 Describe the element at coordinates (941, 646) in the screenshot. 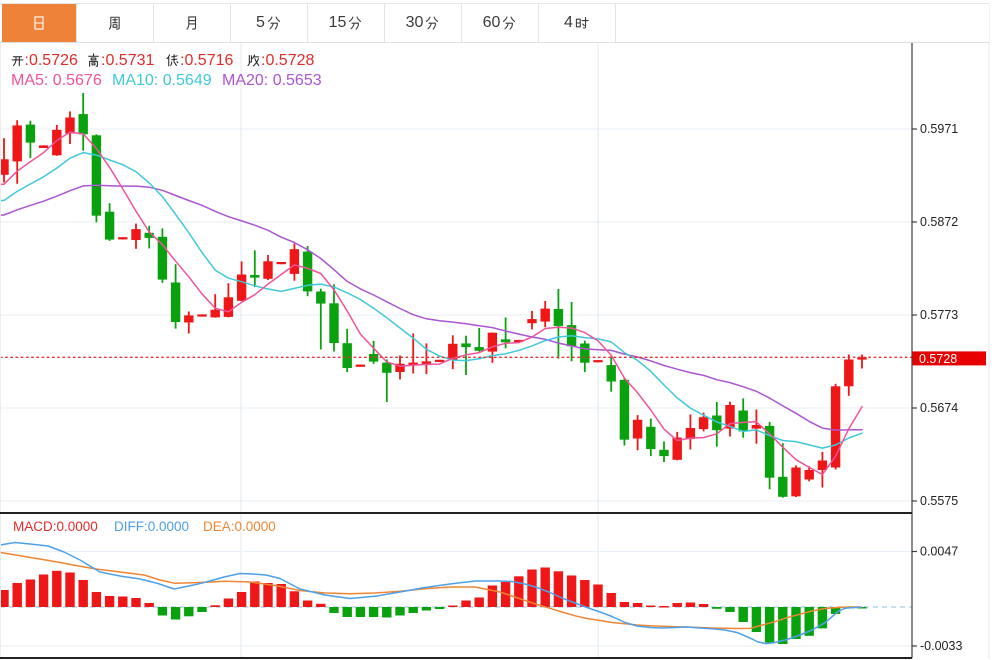

I see `svg-text: -0.0033` at that location.